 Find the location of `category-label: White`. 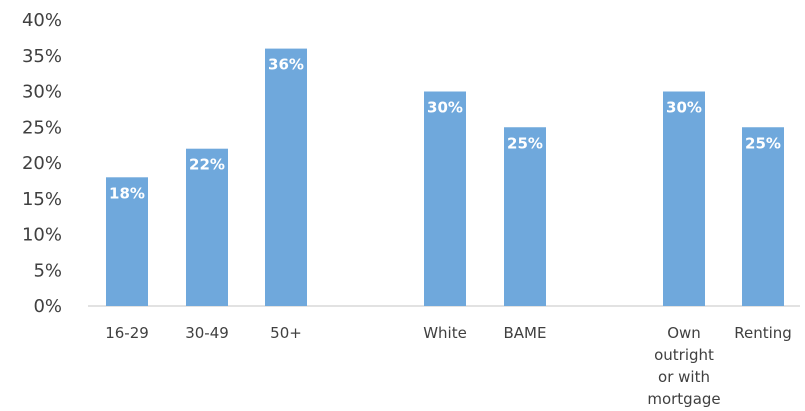

category-label: White is located at coordinates (445, 333).